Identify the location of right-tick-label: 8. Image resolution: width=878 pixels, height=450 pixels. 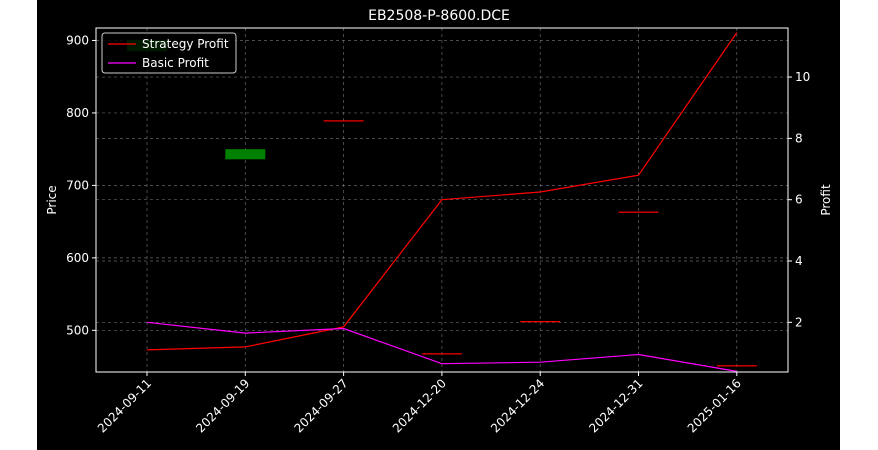
(799, 138).